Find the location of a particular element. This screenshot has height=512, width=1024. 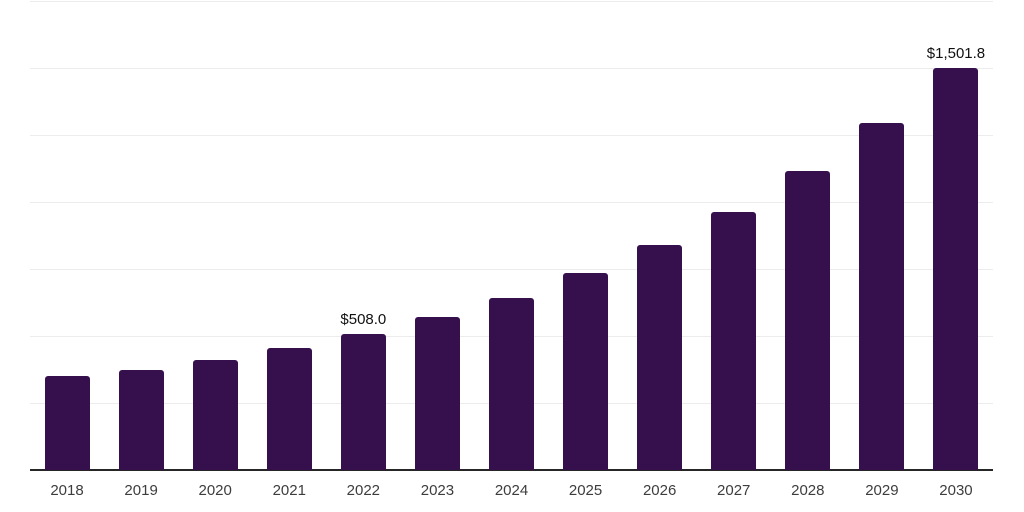

bar-2022 is located at coordinates (363, 401).